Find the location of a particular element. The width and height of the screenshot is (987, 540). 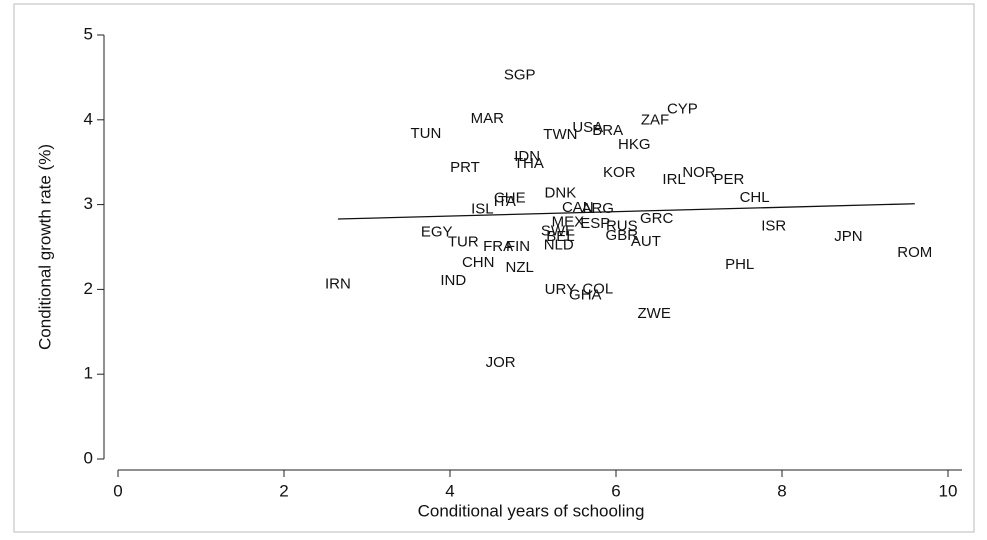

point-label: CHE is located at coordinates (510, 198).